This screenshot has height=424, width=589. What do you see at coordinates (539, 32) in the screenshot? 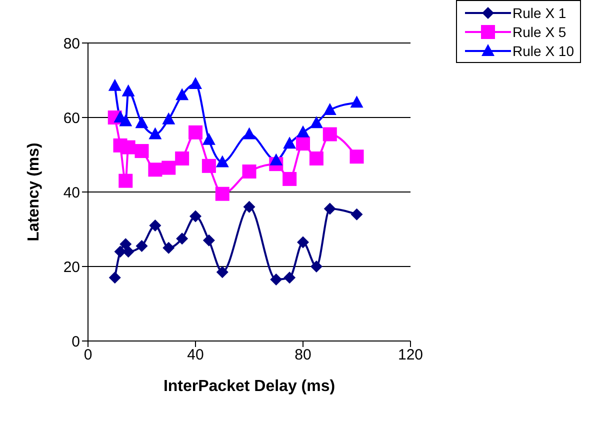
I see `legend-label: Rule X 5` at bounding box center [539, 32].